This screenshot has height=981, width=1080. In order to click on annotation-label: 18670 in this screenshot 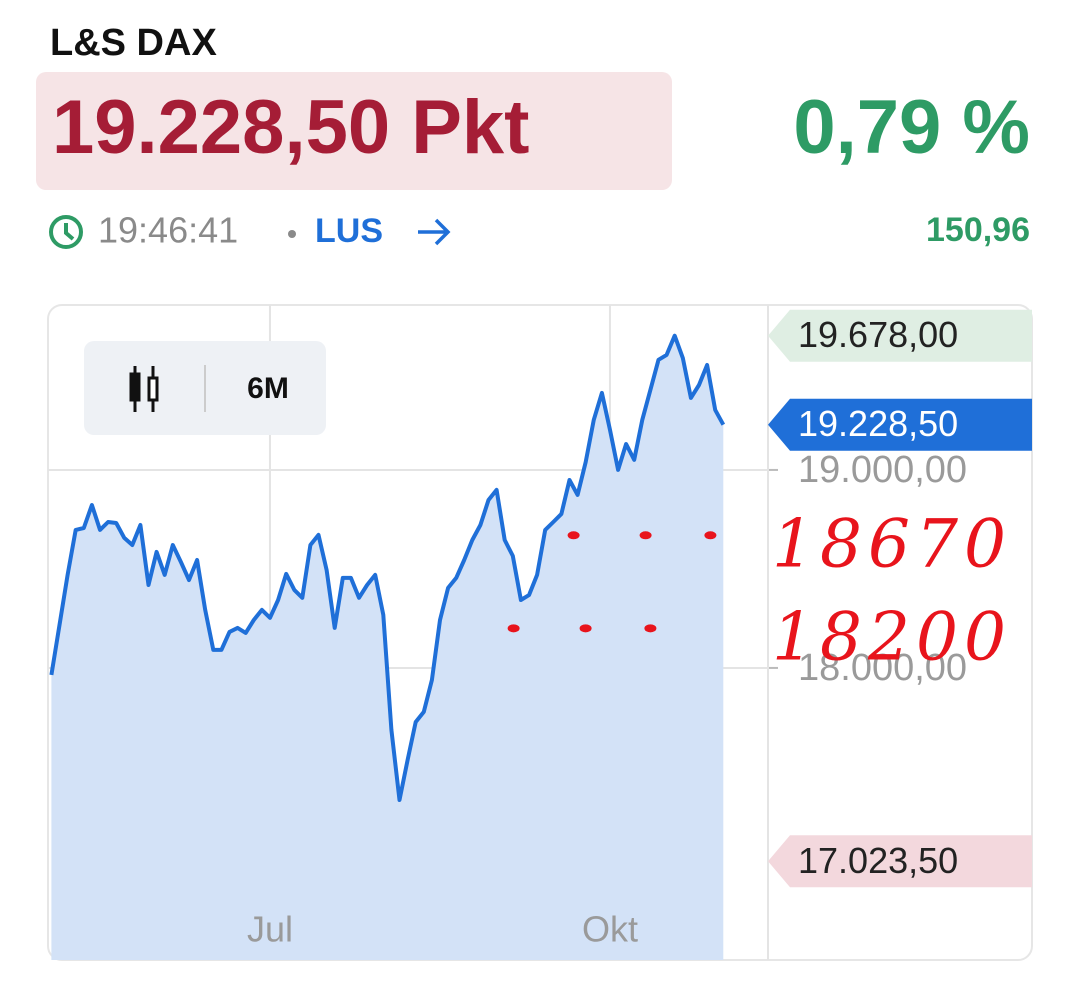, I will do `click(892, 543)`.